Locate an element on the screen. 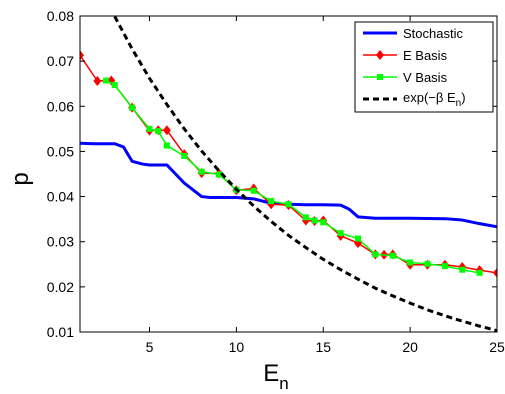 This screenshot has width=505, height=394. legend-label-exp: exp(−β En) is located at coordinates (434, 99).